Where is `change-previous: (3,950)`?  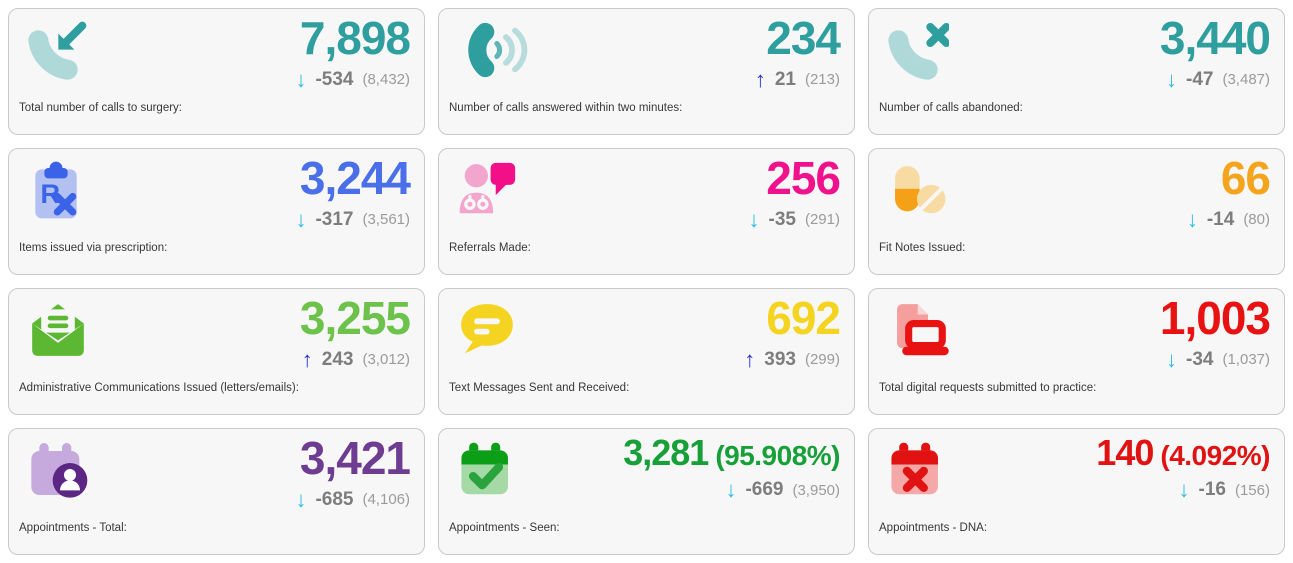
change-previous: (3,950) is located at coordinates (816, 490).